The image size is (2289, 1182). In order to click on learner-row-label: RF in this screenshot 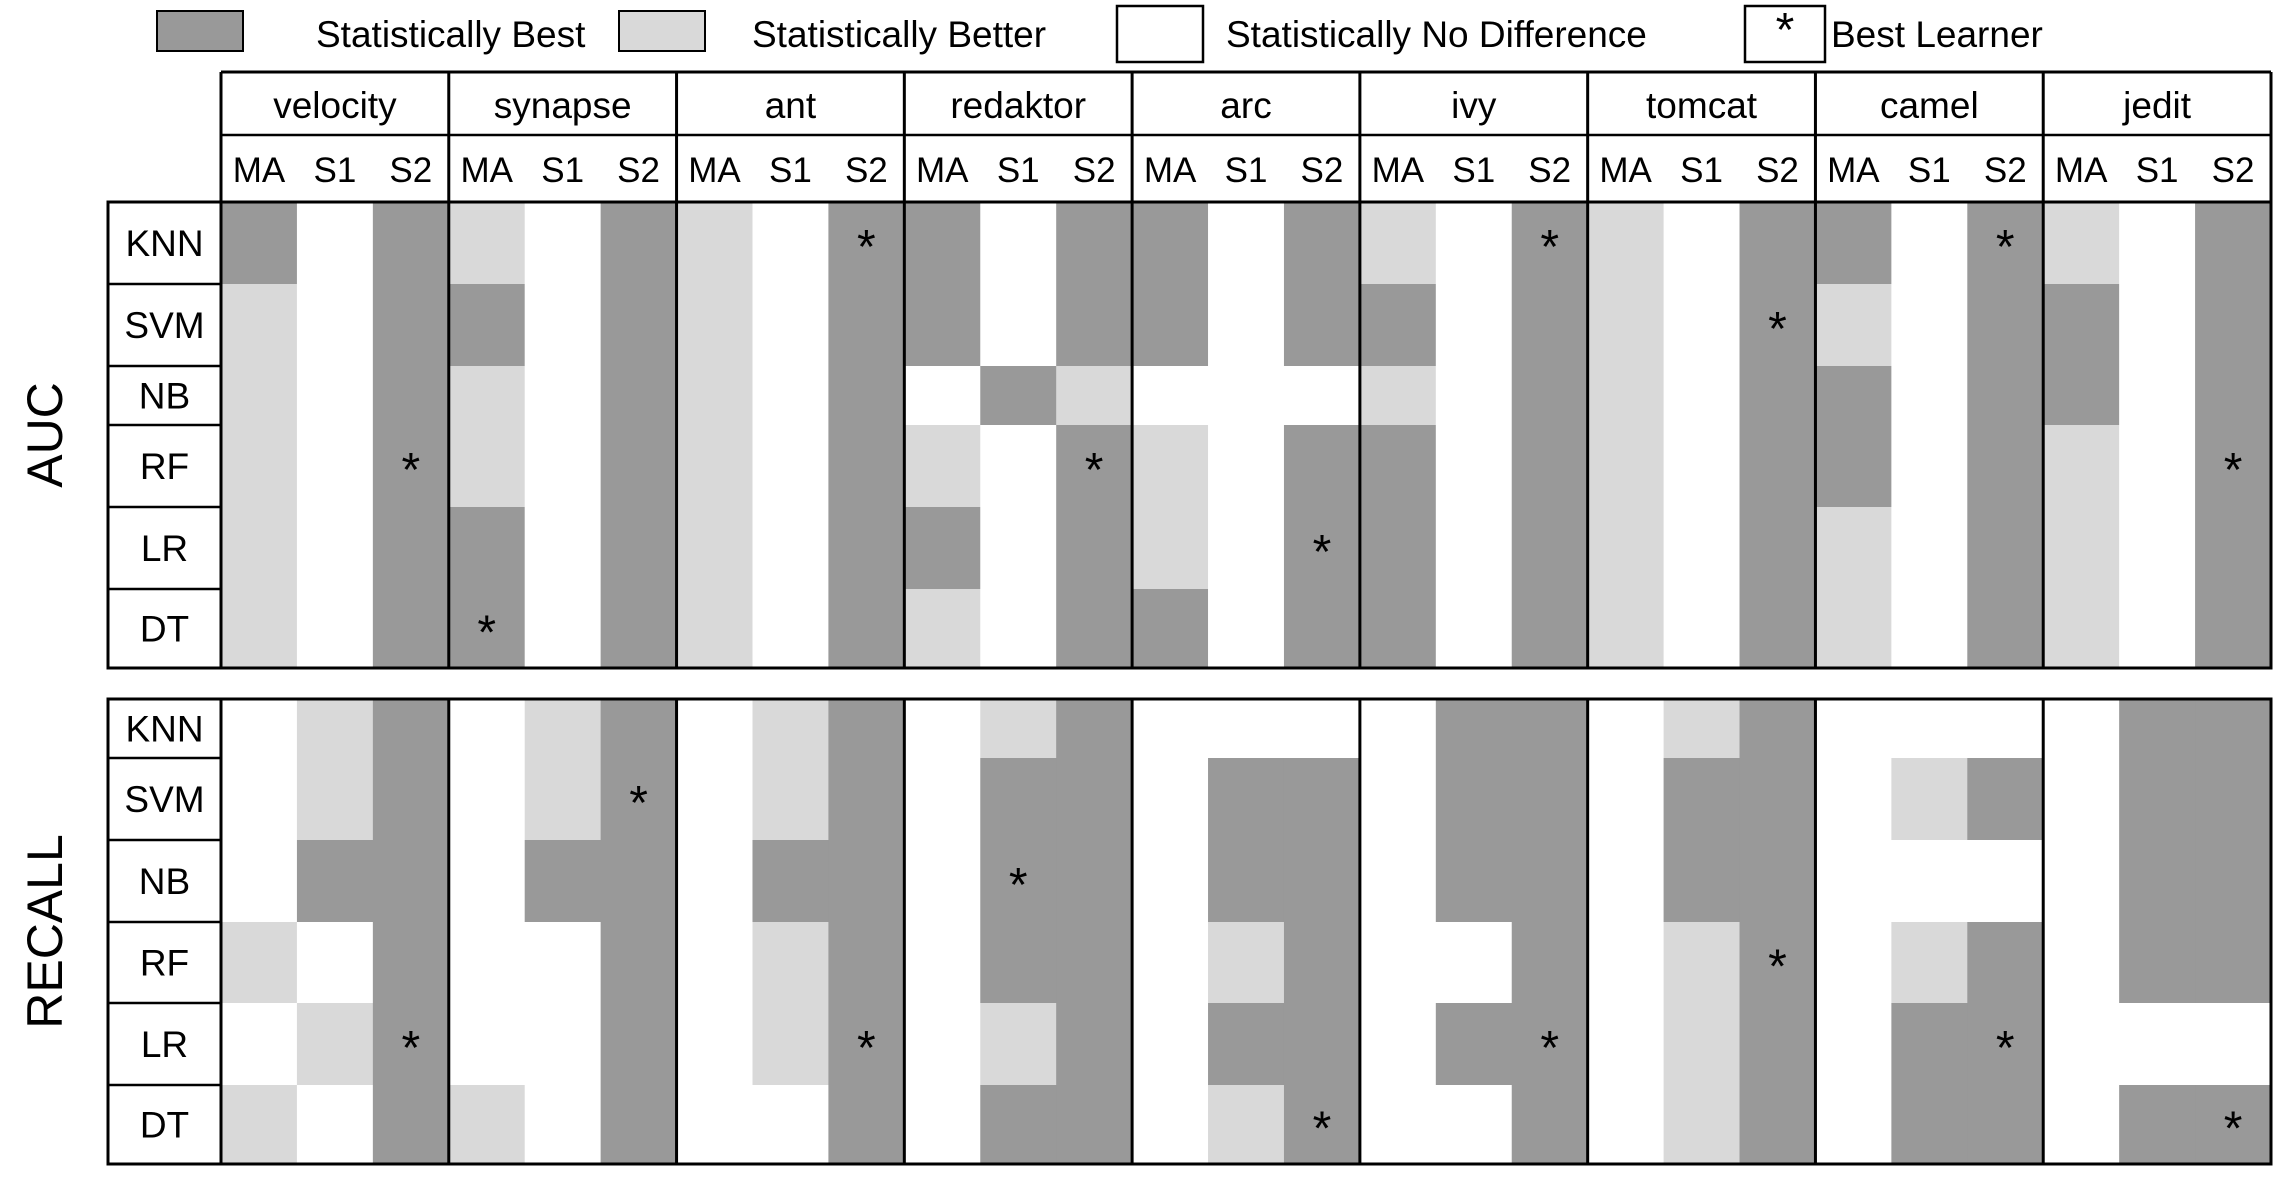, I will do `click(164, 963)`.